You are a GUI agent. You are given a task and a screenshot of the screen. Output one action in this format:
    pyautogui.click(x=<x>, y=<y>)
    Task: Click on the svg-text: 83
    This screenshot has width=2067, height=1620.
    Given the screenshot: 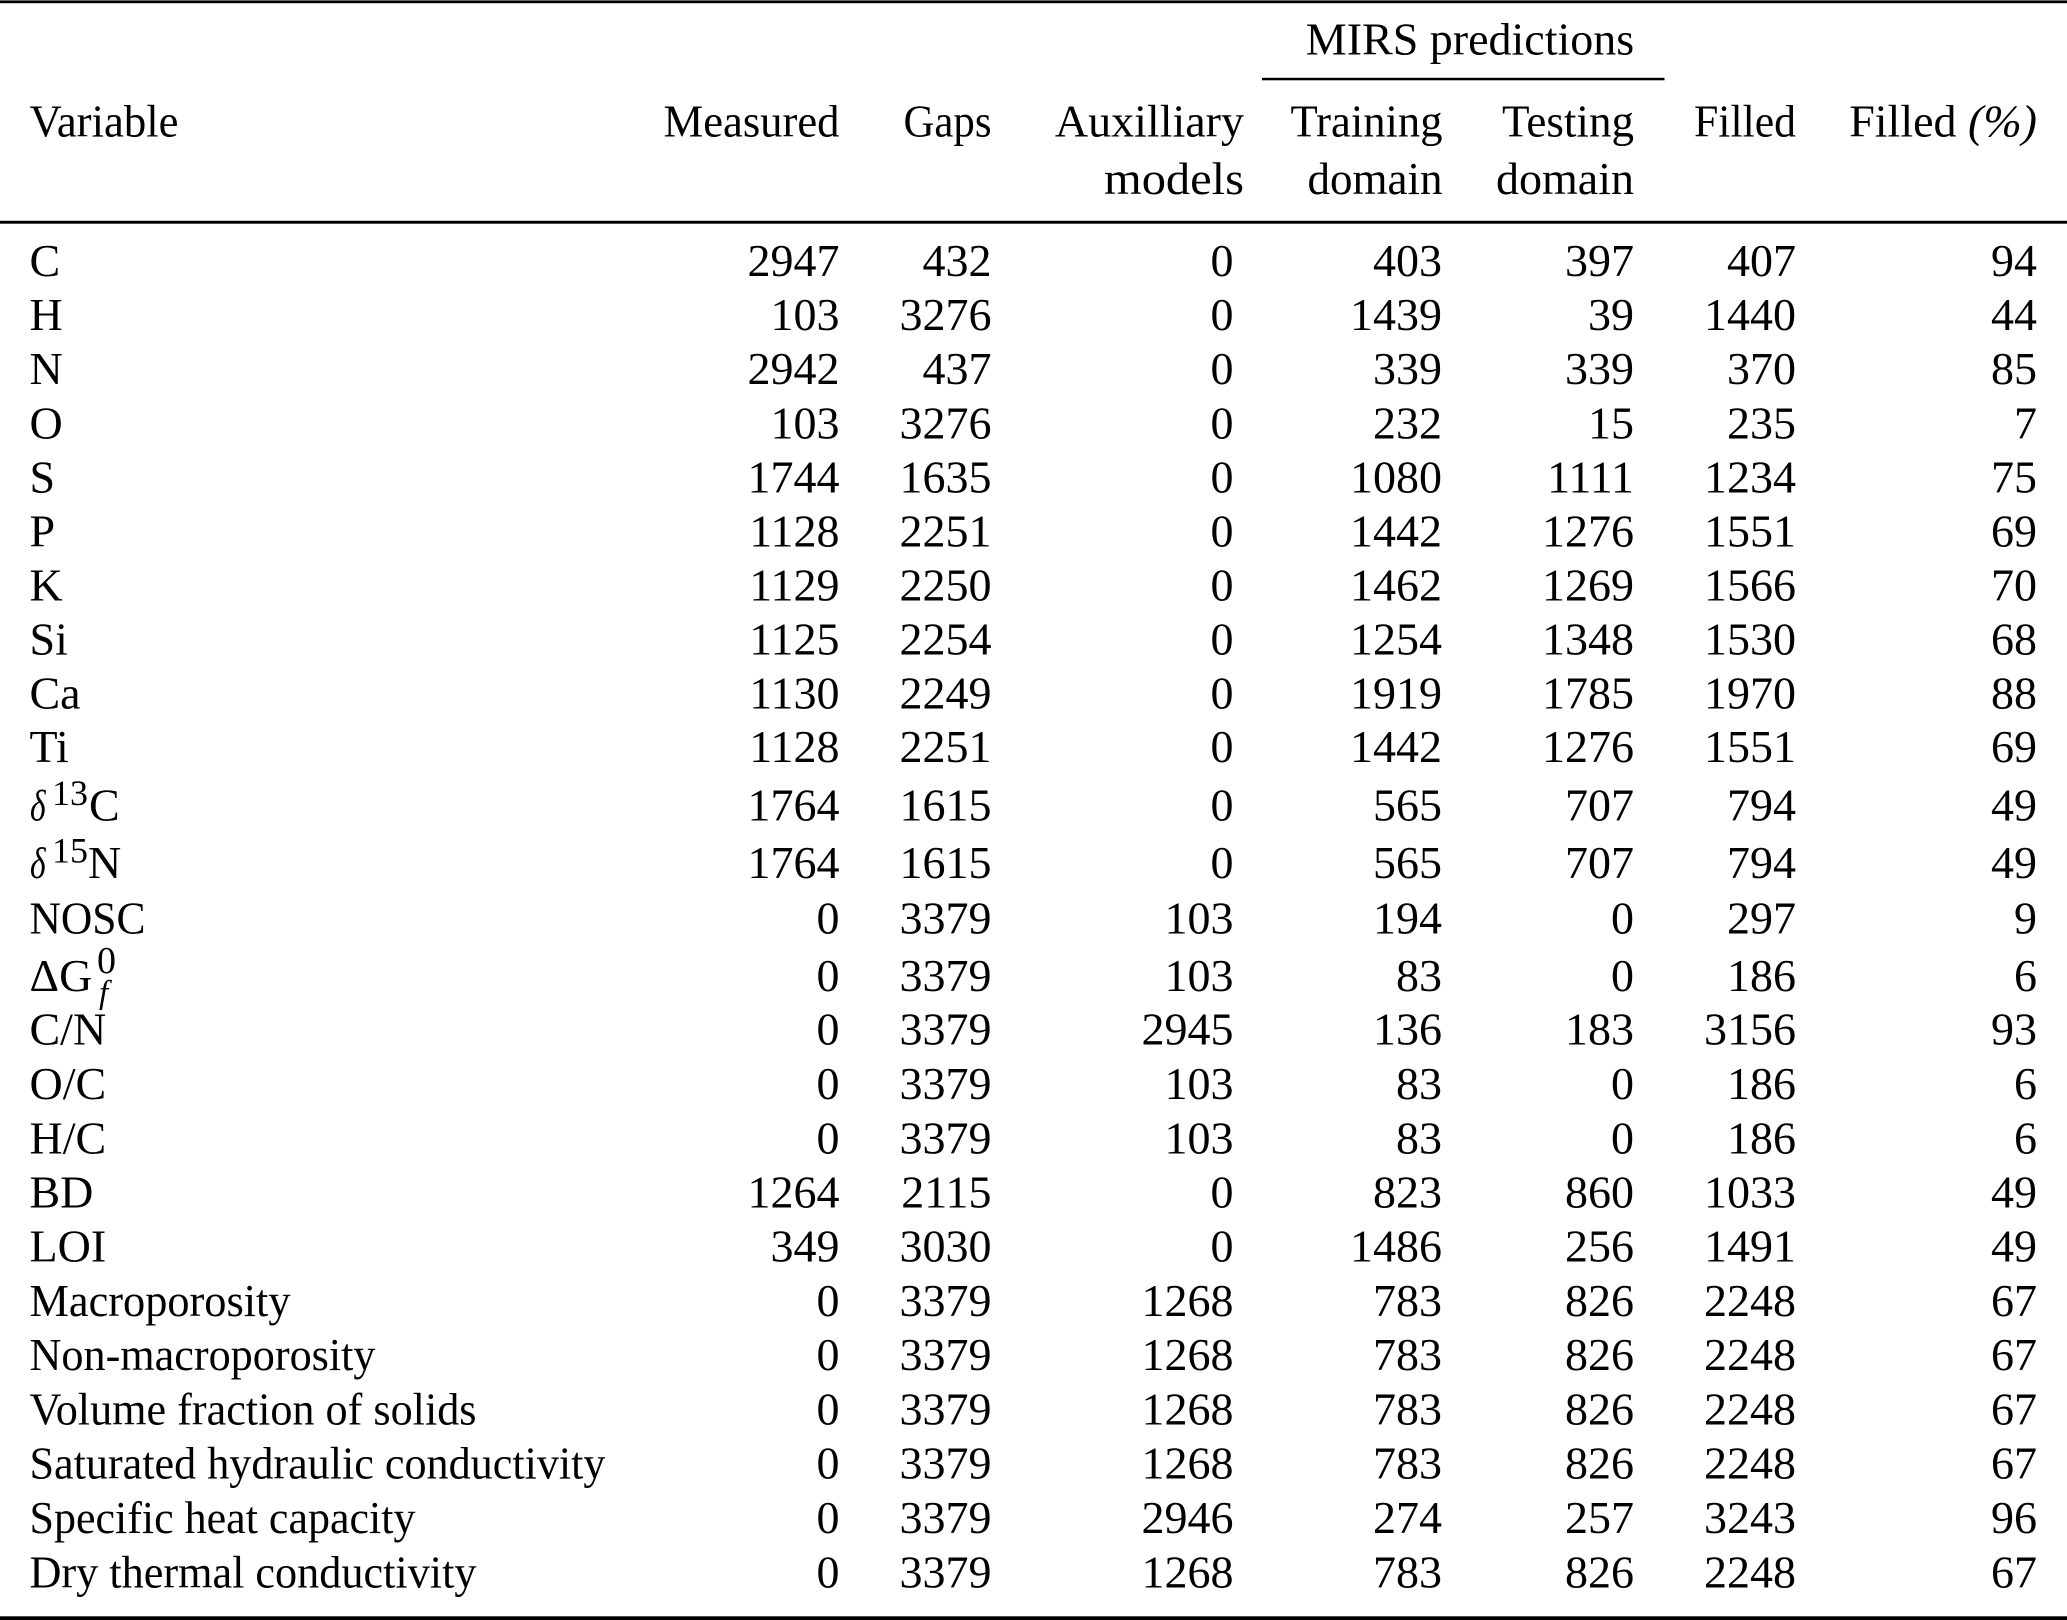 What is the action you would take?
    pyautogui.click(x=1419, y=1083)
    